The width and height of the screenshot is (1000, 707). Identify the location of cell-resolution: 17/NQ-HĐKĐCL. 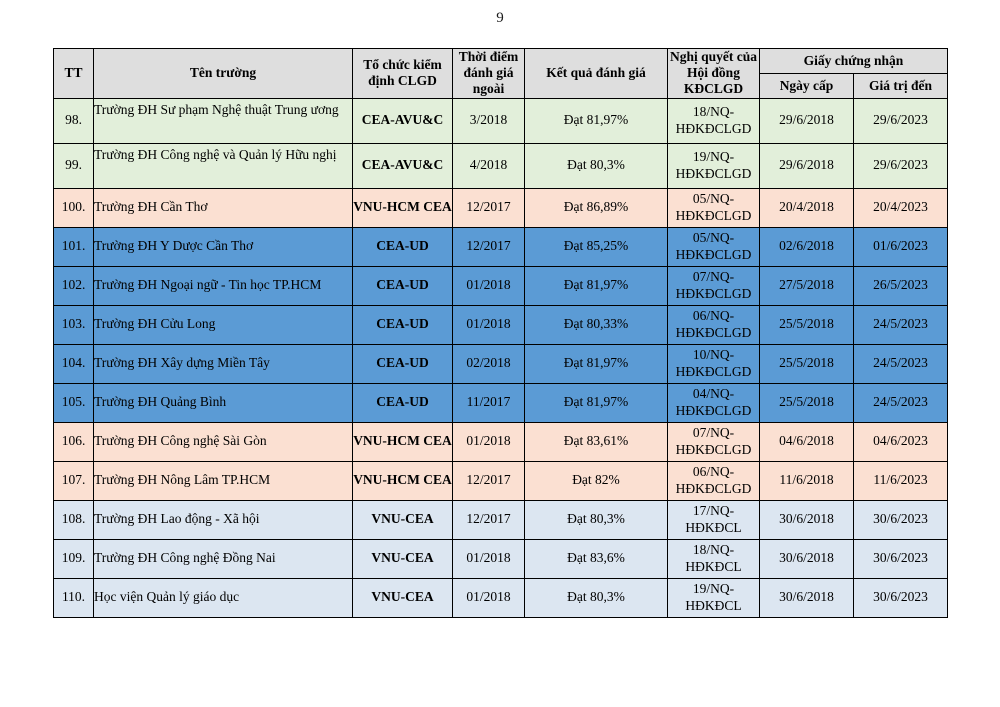
(713, 519).